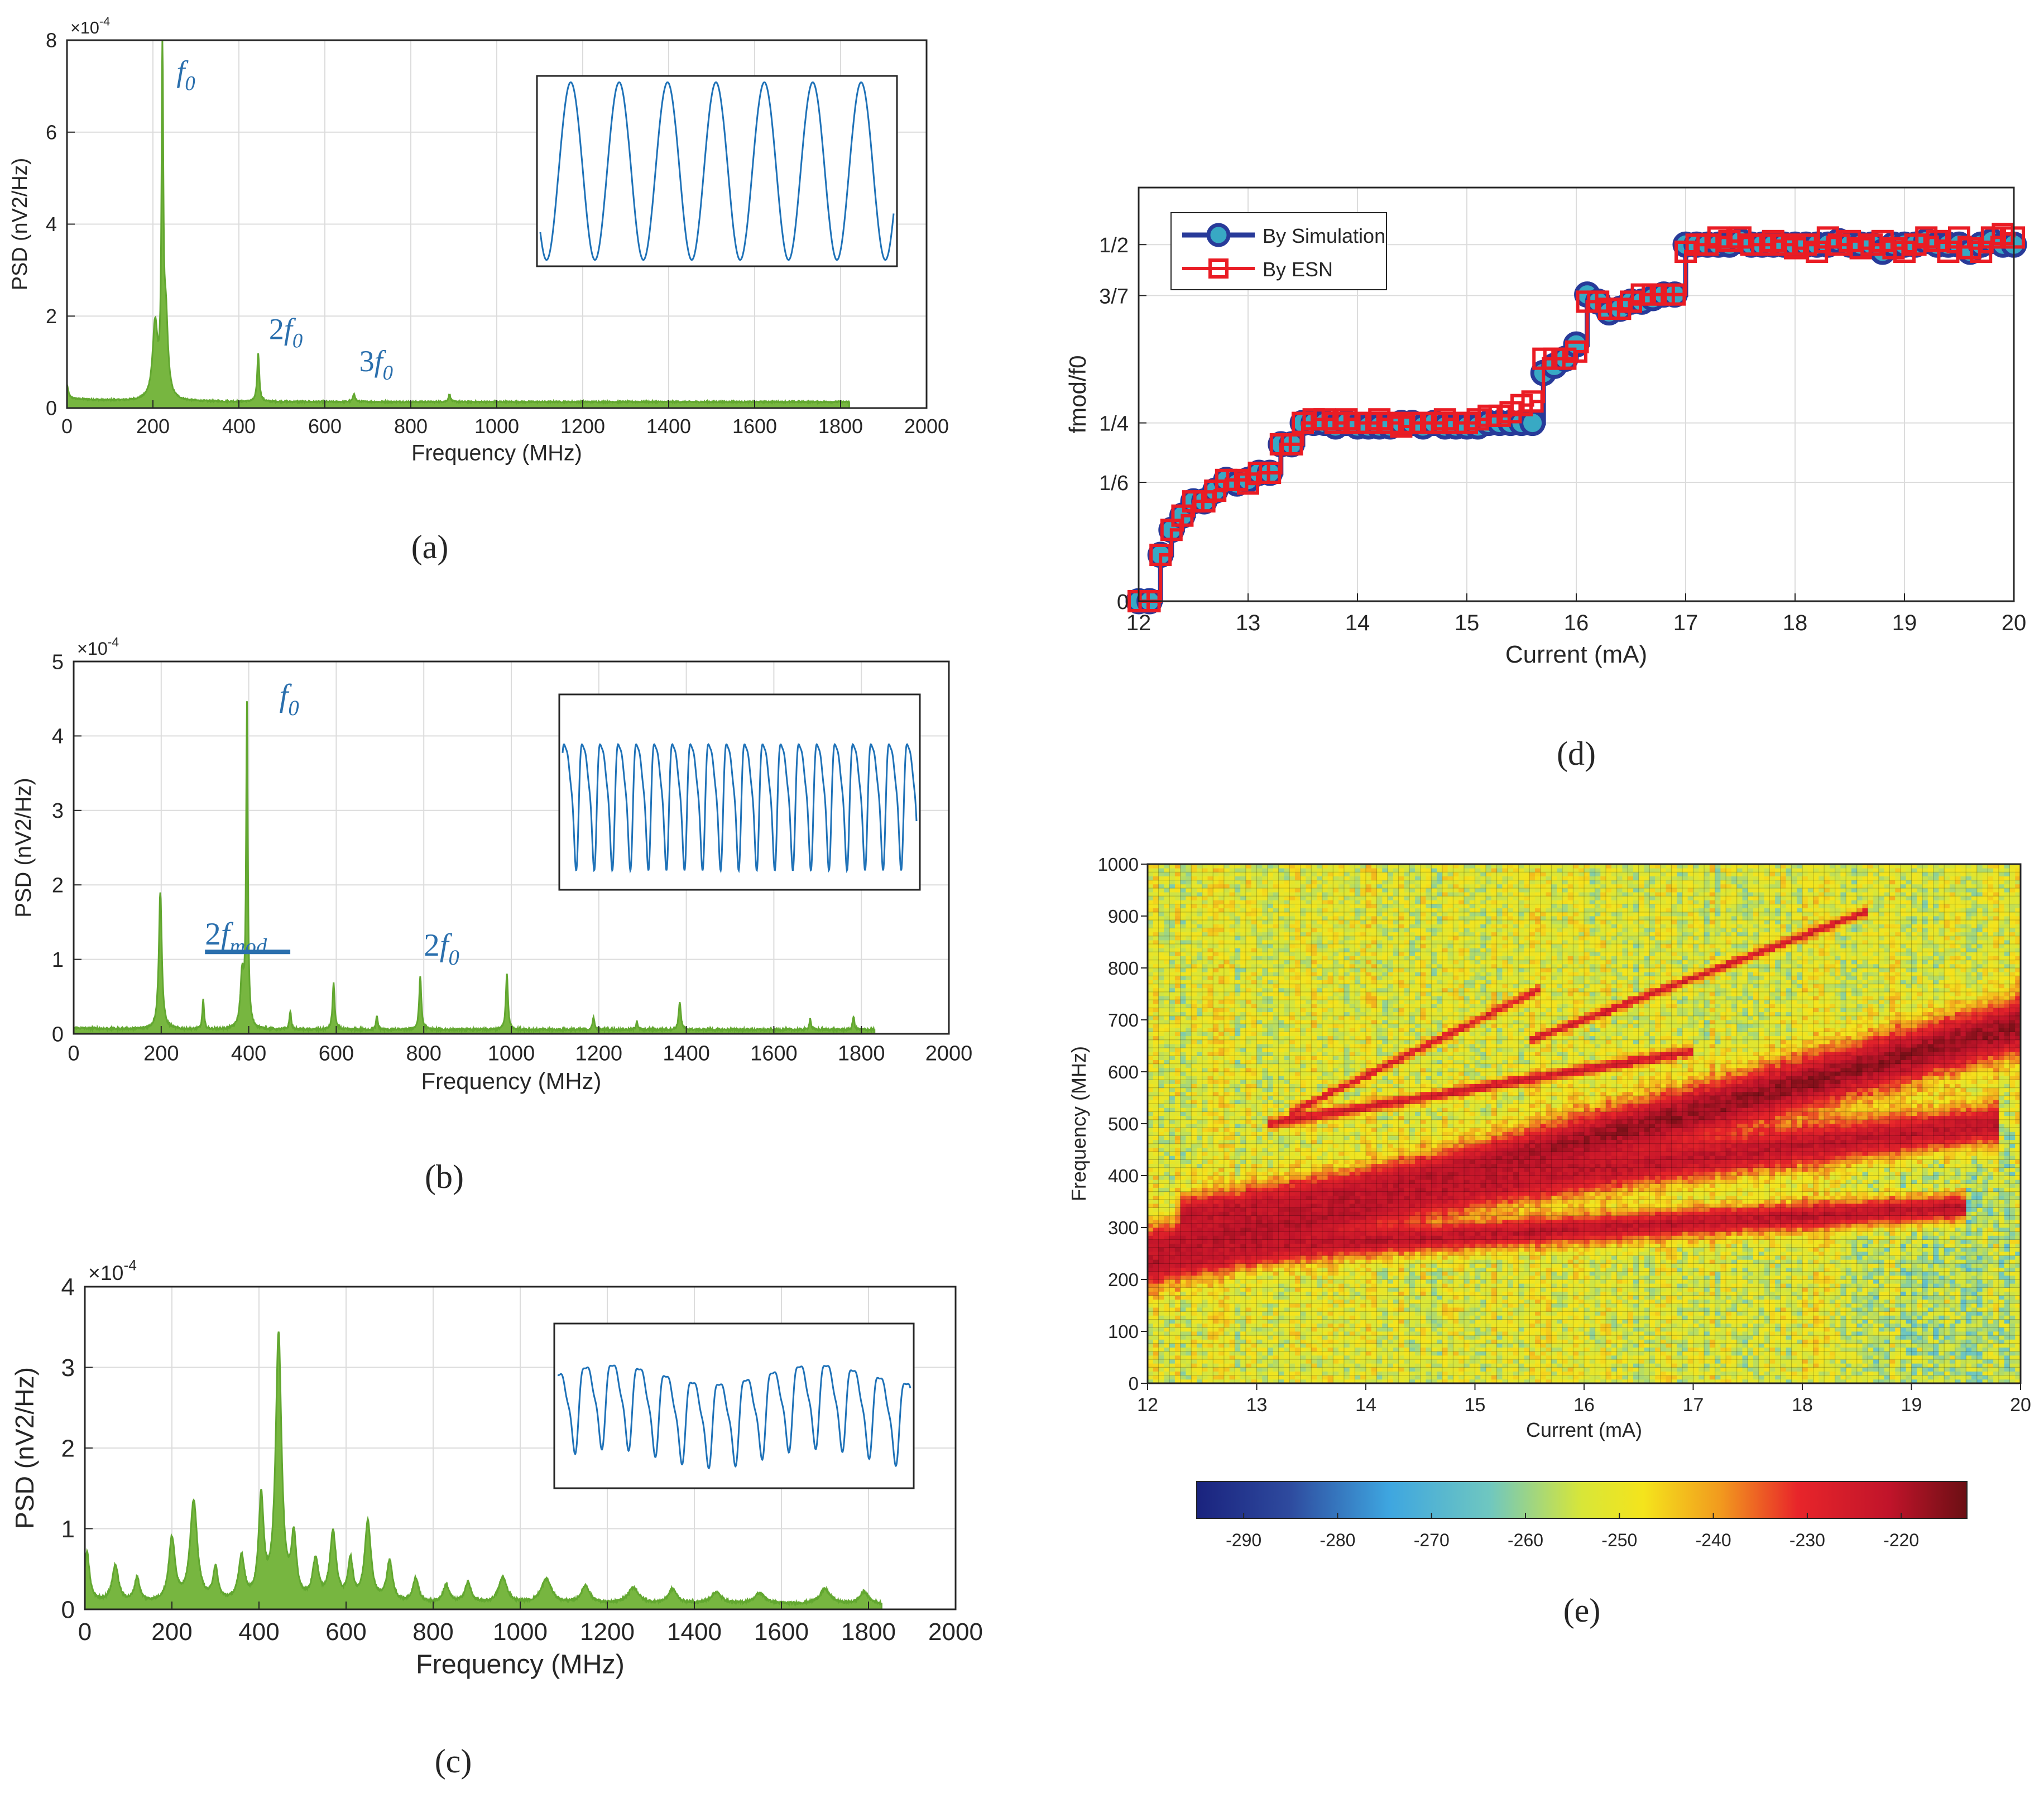 Image resolution: width=2044 pixels, height=1793 pixels. Describe the element at coordinates (1432, 1540) in the screenshot. I see `colorbar-tick-label: -270` at that location.